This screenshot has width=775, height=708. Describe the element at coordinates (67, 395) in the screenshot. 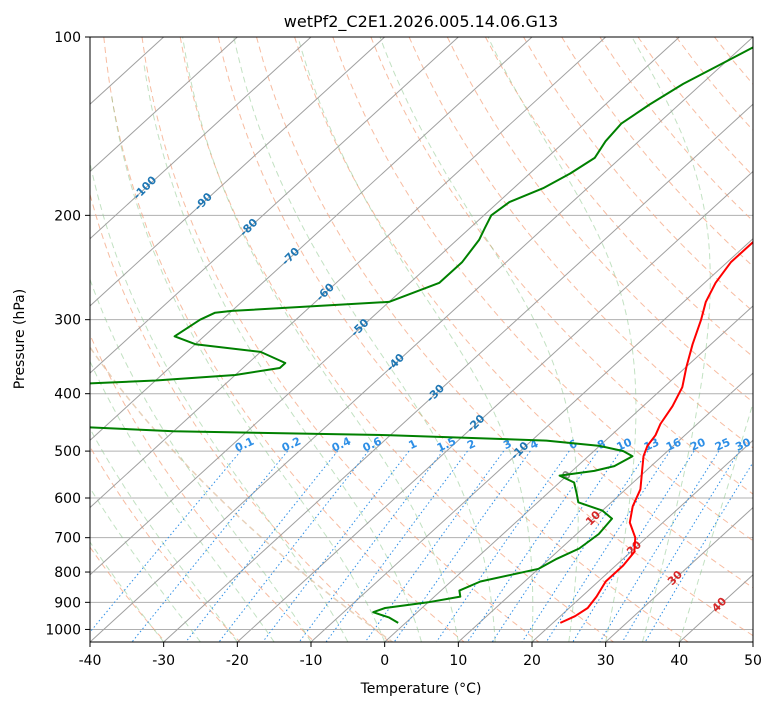

I see `y-tick-label: 400` at that location.